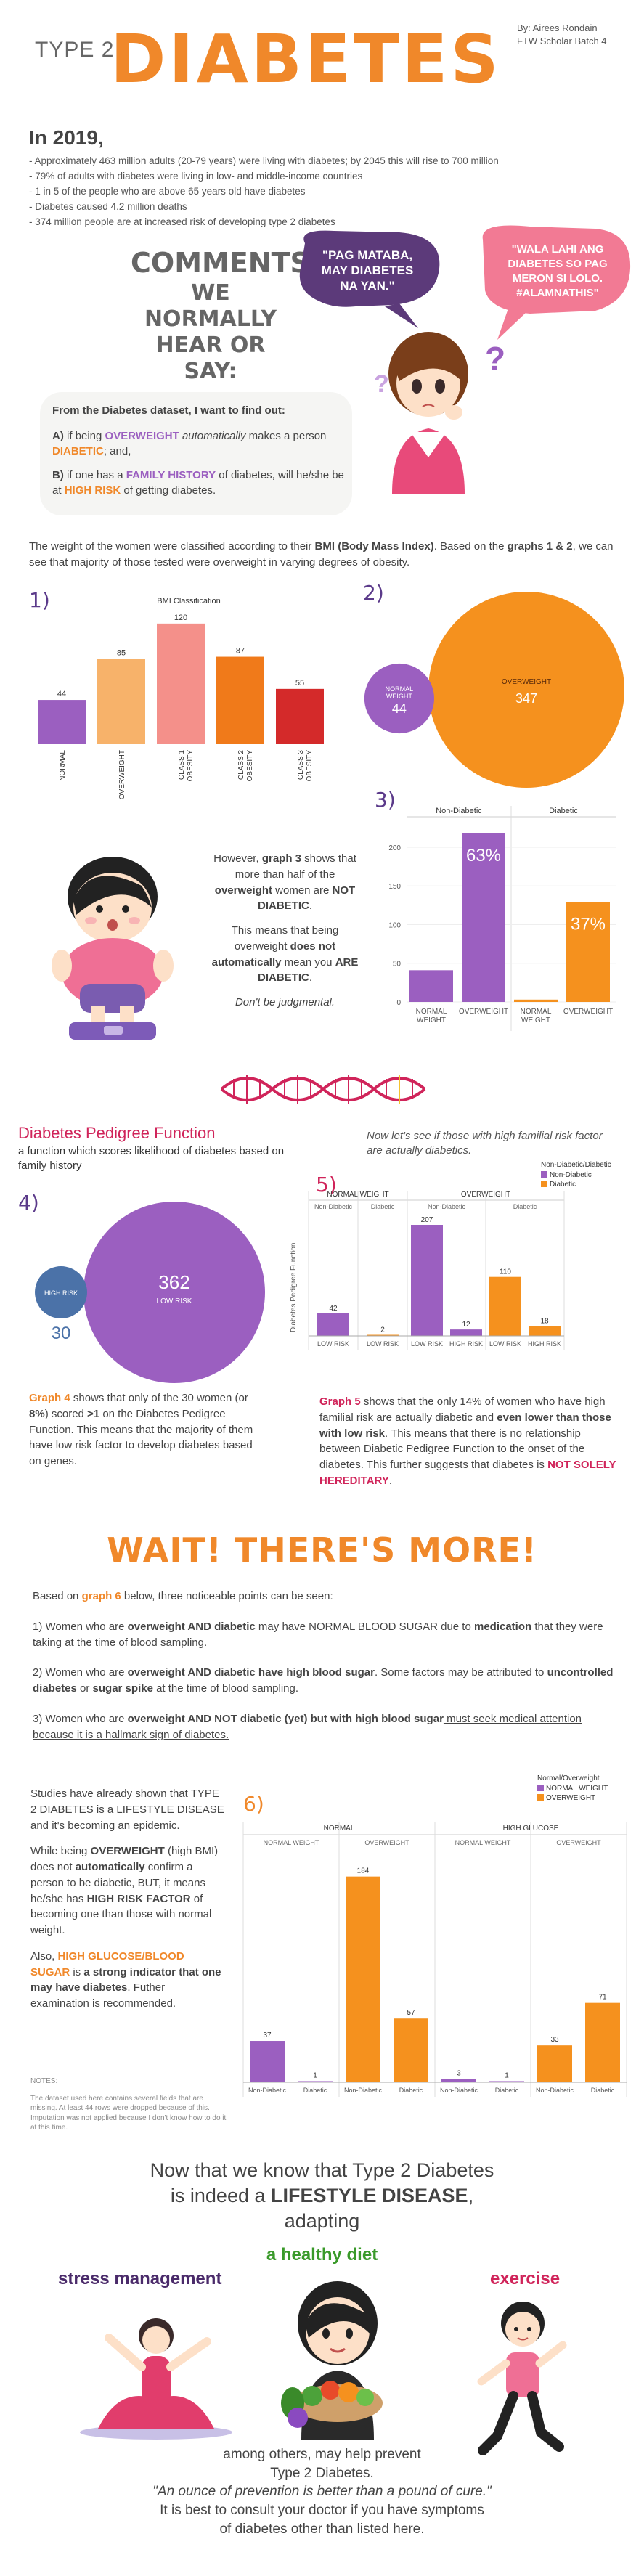 The image size is (644, 2576). Describe the element at coordinates (44, 1955) in the screenshot. I see `lifestyle-p3-t1: Also,` at that location.